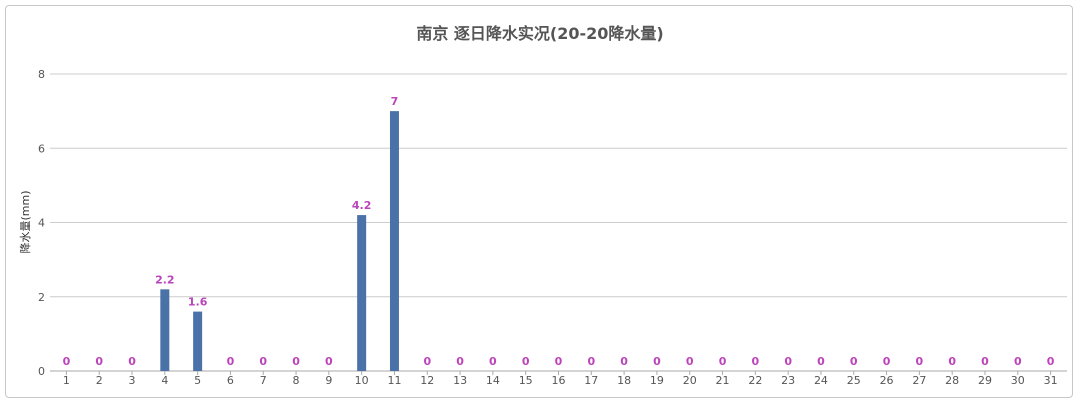 This screenshot has width=1080, height=406. Describe the element at coordinates (690, 380) in the screenshot. I see `x-tick-label: 20` at that location.